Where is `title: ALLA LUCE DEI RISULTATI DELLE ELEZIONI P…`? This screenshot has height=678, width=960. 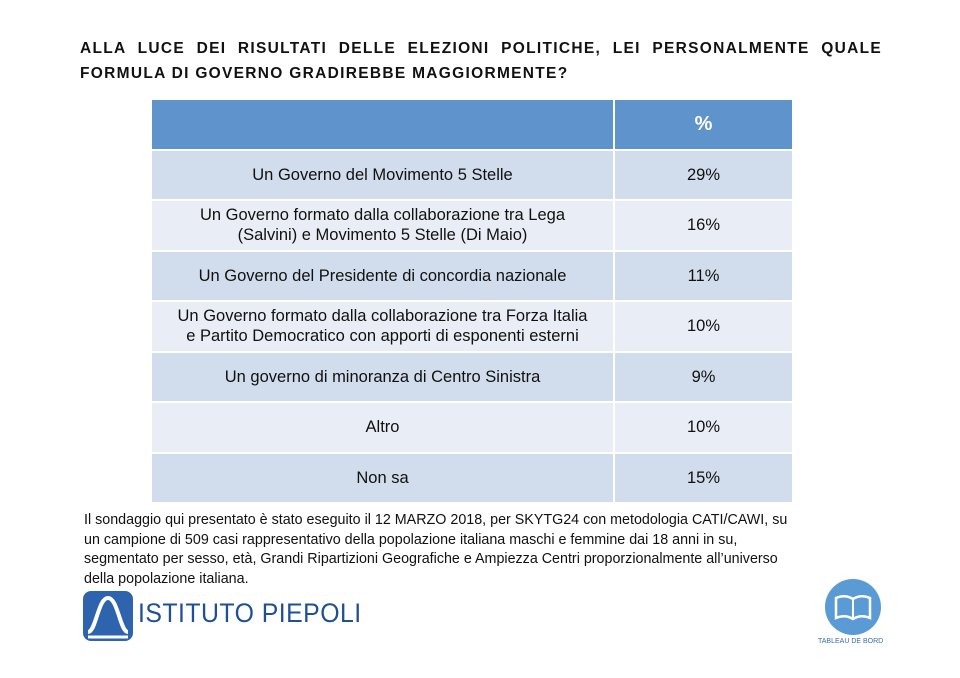 title: ALLA LUCE DEI RISULTATI DELLE ELEZIONI P… is located at coordinates (481, 61).